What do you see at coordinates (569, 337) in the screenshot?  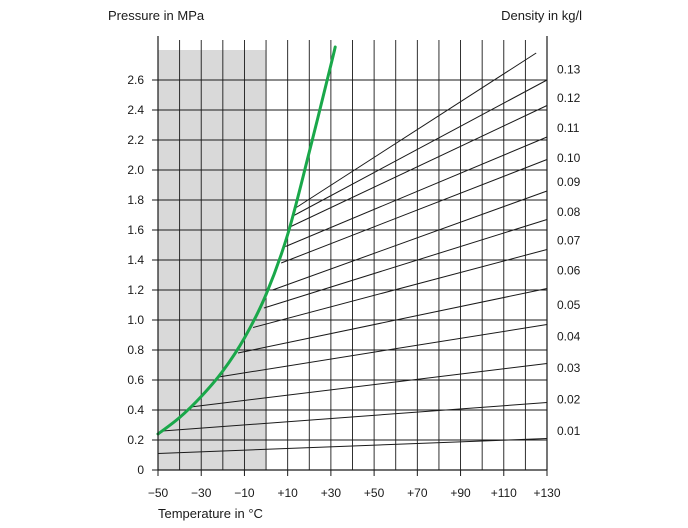 I see `density-label: 0.04` at bounding box center [569, 337].